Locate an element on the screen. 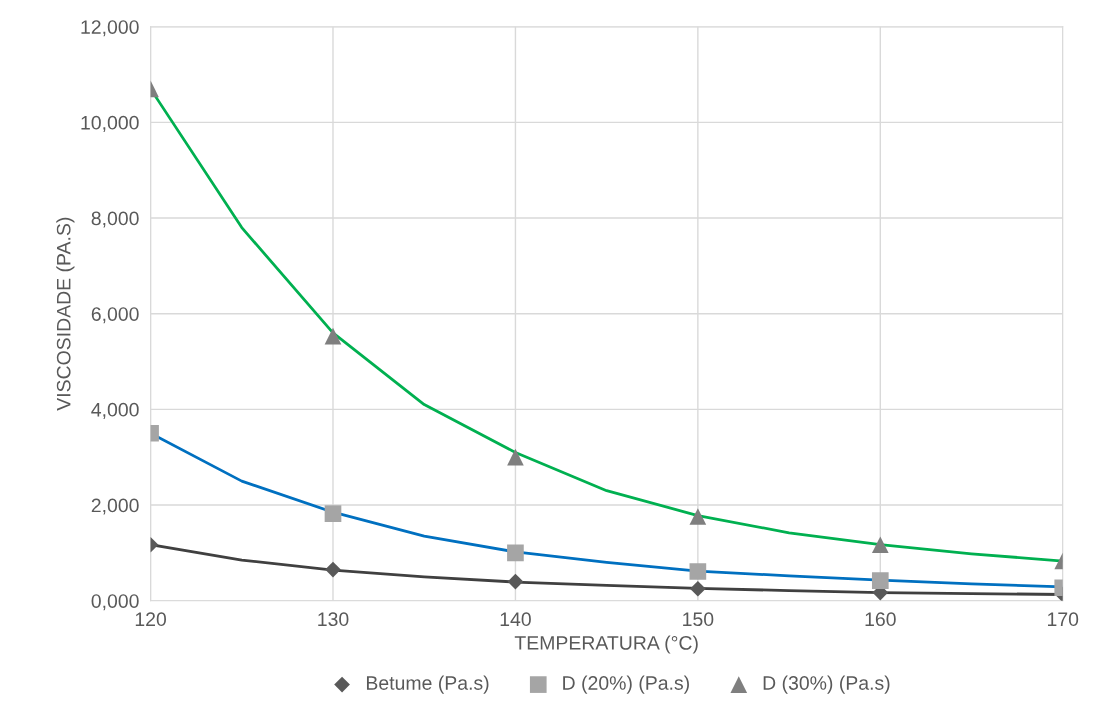 The image size is (1099, 722). x-tick-label: 140 is located at coordinates (515, 619).